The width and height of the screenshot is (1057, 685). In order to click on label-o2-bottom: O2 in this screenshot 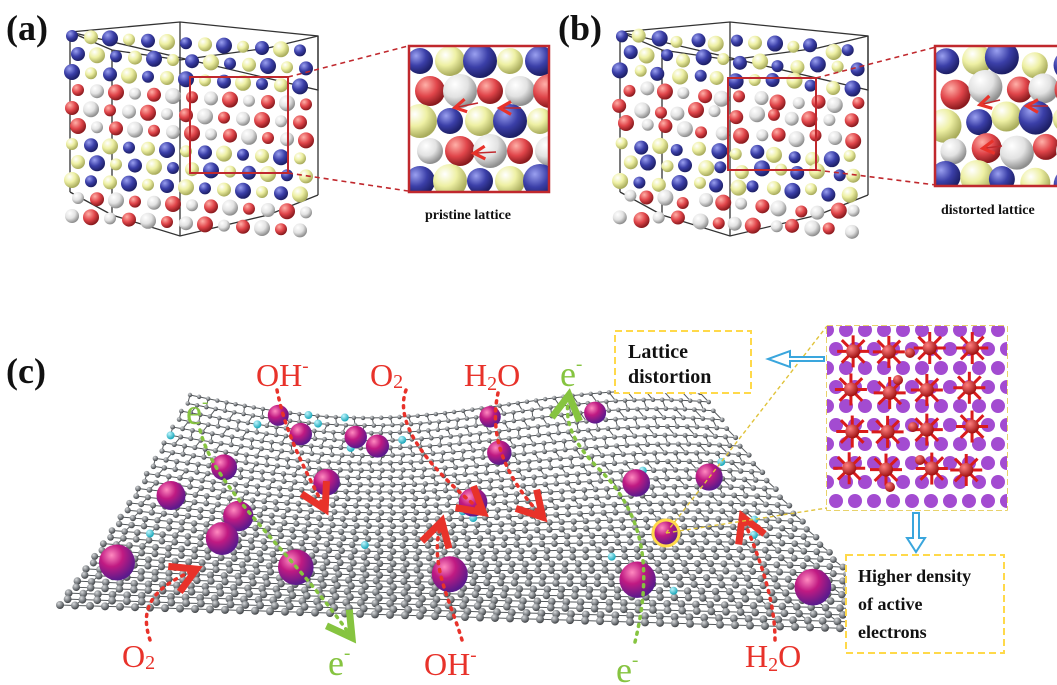, I will do `click(138, 656)`.